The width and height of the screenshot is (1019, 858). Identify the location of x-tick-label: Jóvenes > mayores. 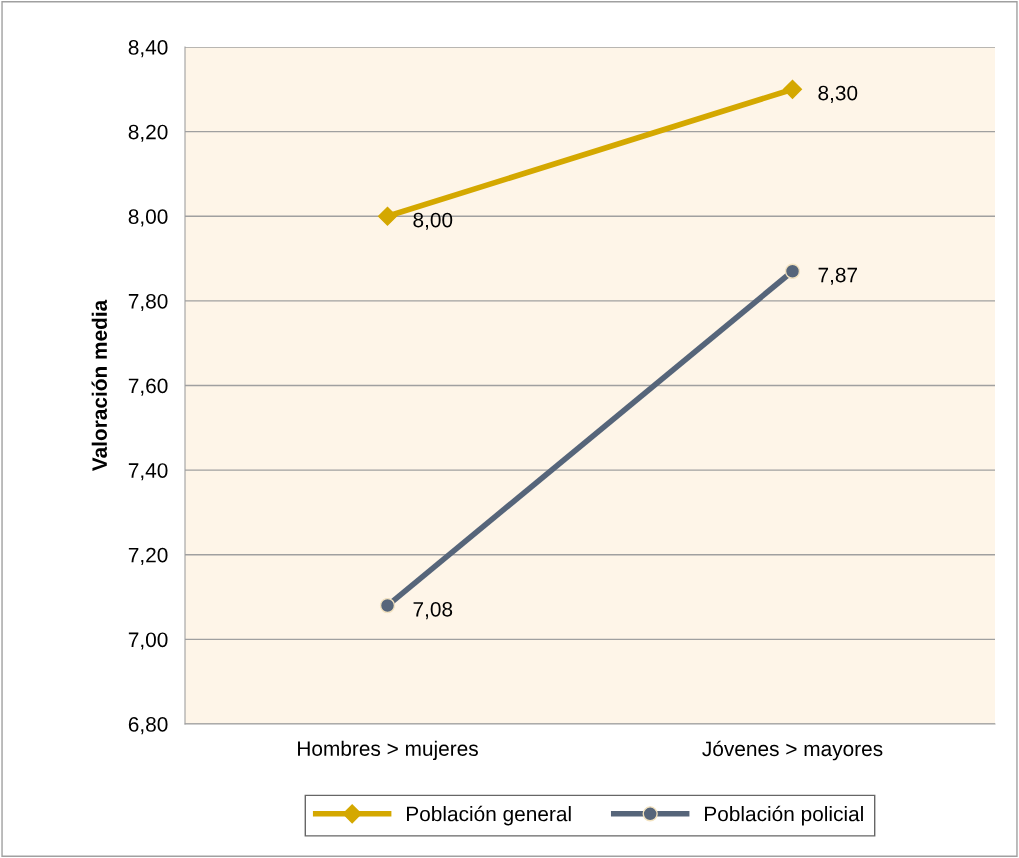
(792, 750).